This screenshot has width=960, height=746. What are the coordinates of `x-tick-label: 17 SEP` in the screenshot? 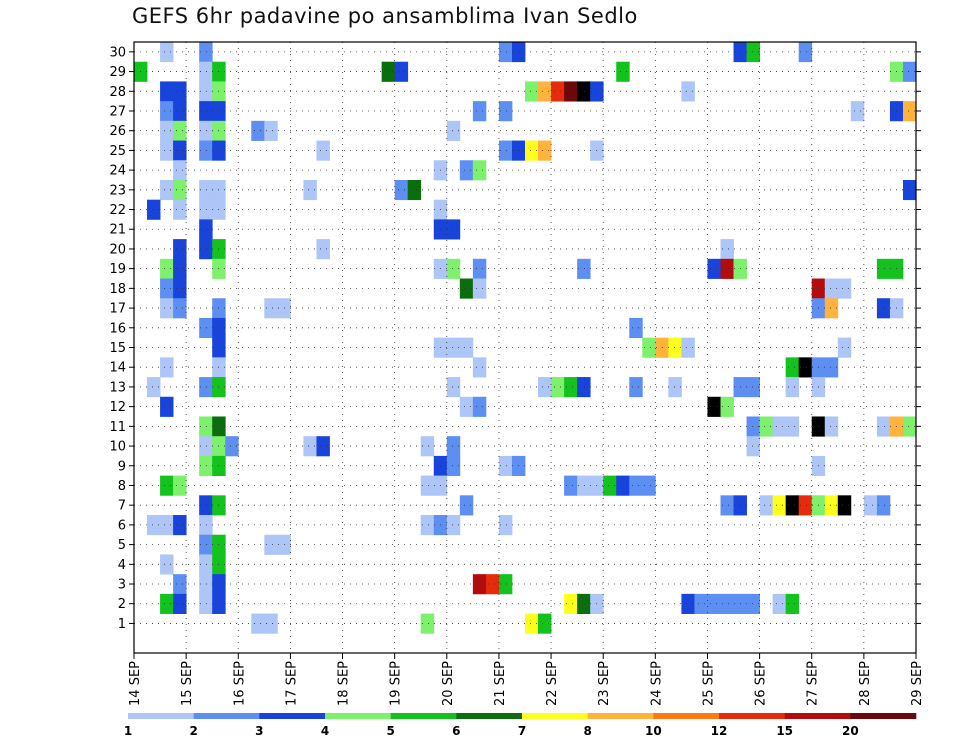 It's located at (291, 683).